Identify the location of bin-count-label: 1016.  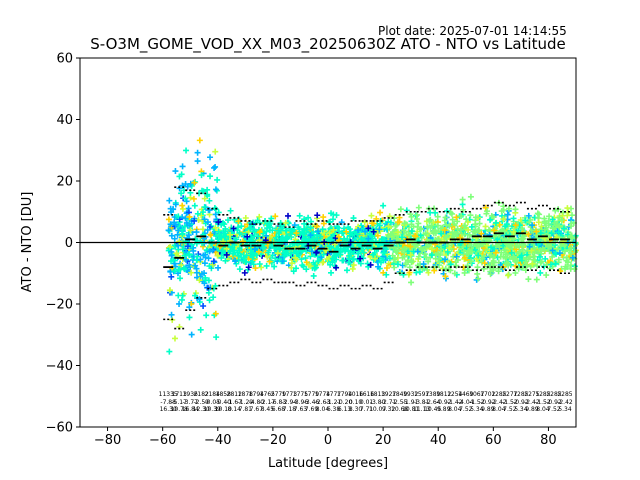
(355, 394).